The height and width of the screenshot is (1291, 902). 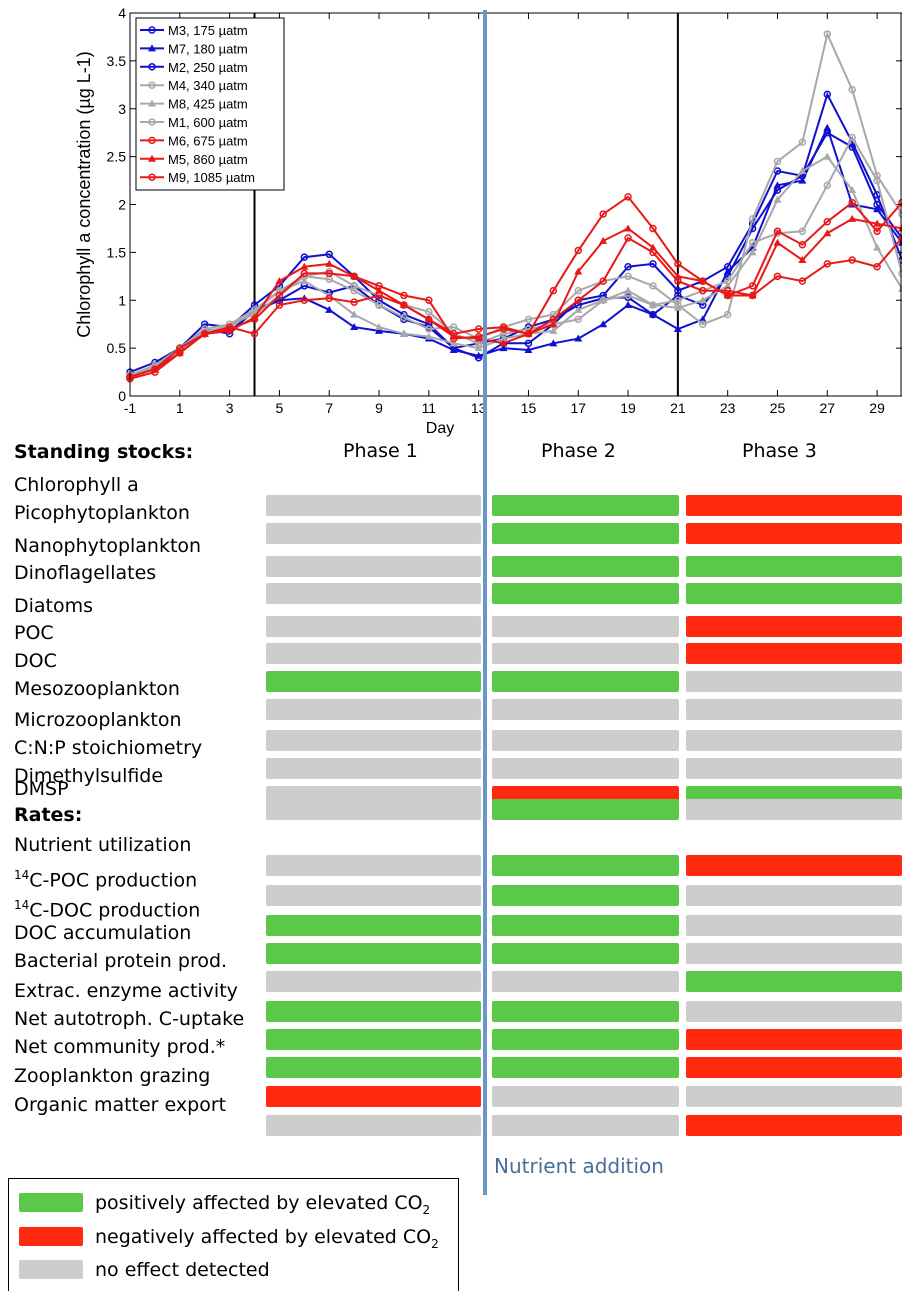 I want to click on x-tick-label: 23, so click(x=728, y=408).